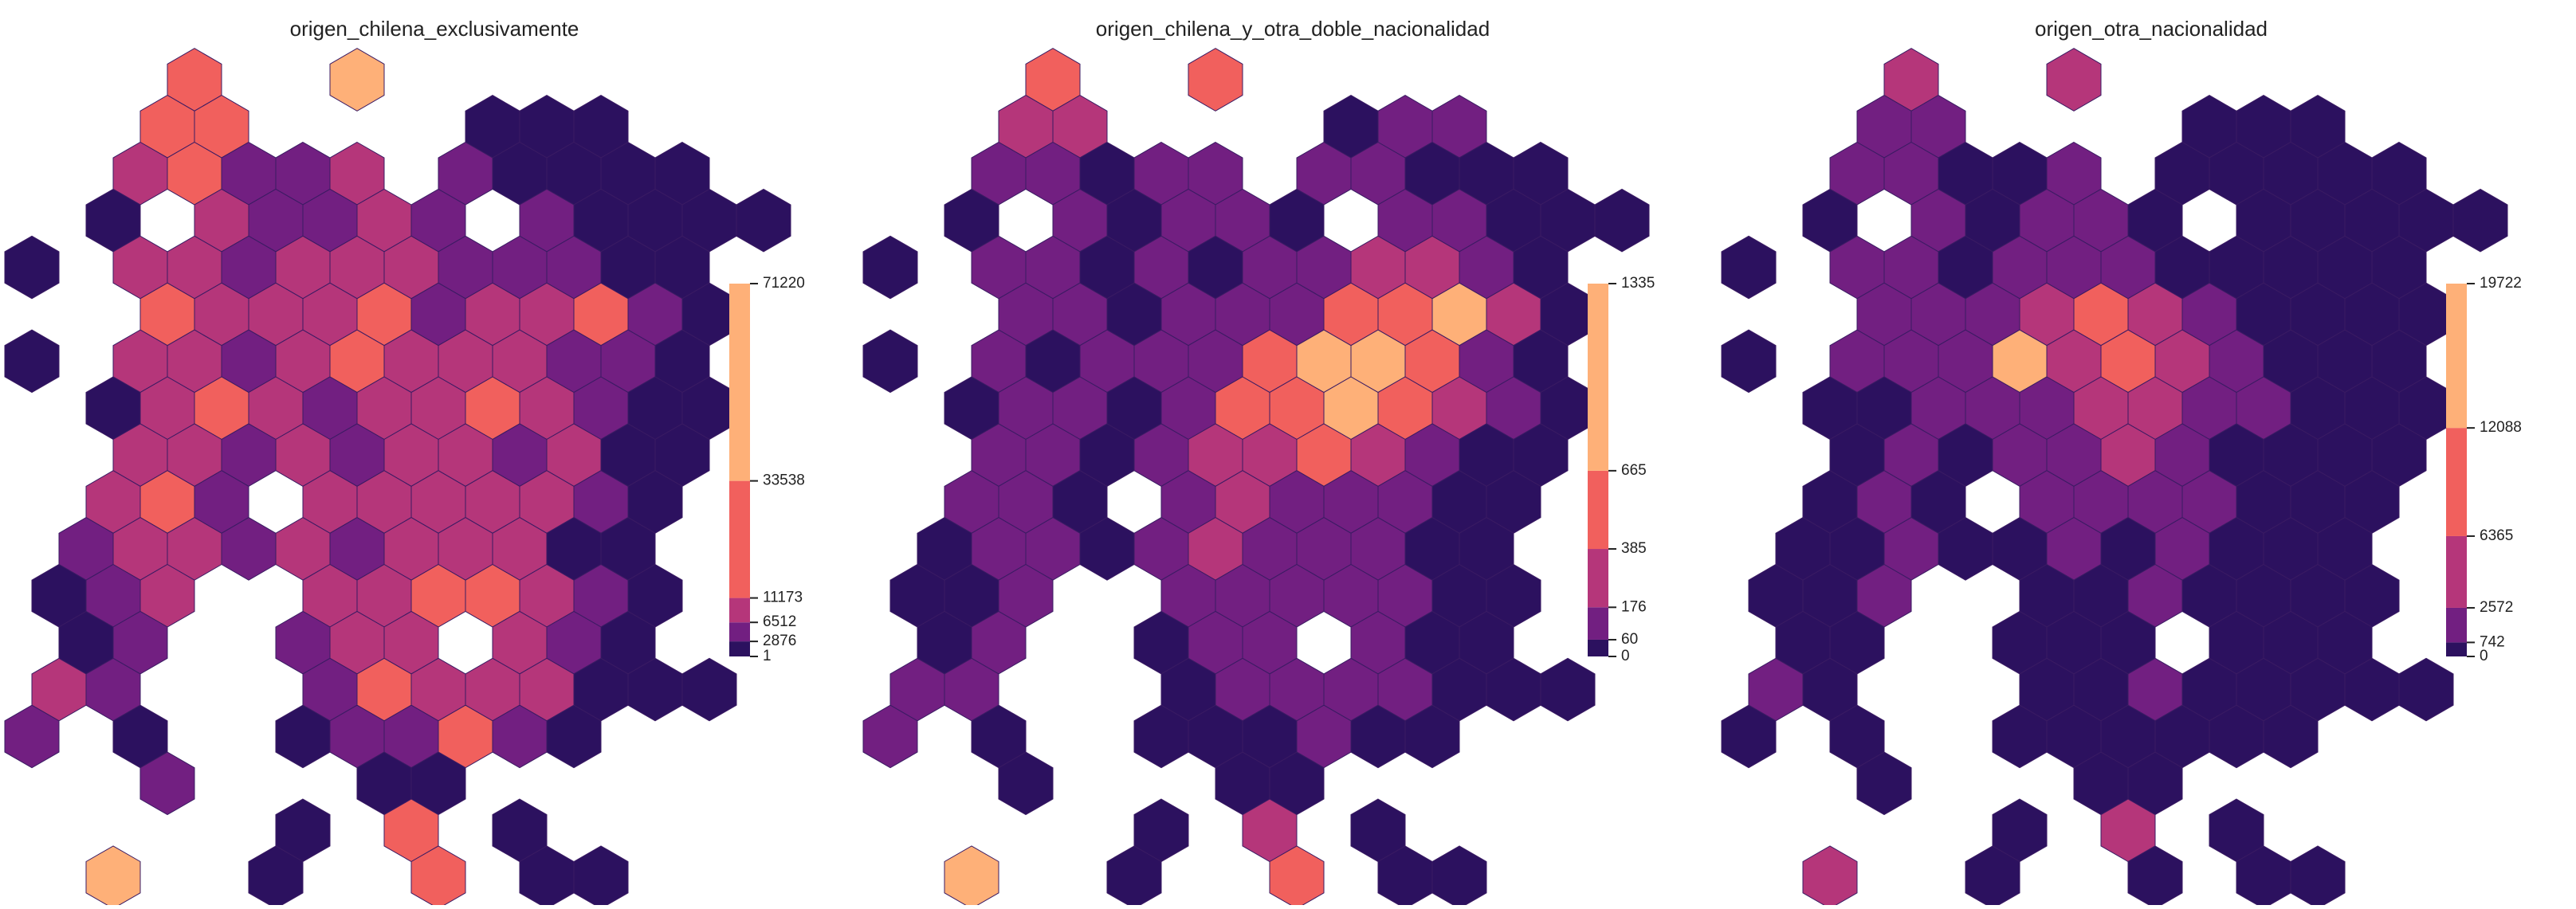  What do you see at coordinates (2501, 428) in the screenshot?
I see `colorbar-tick-label: 12088` at bounding box center [2501, 428].